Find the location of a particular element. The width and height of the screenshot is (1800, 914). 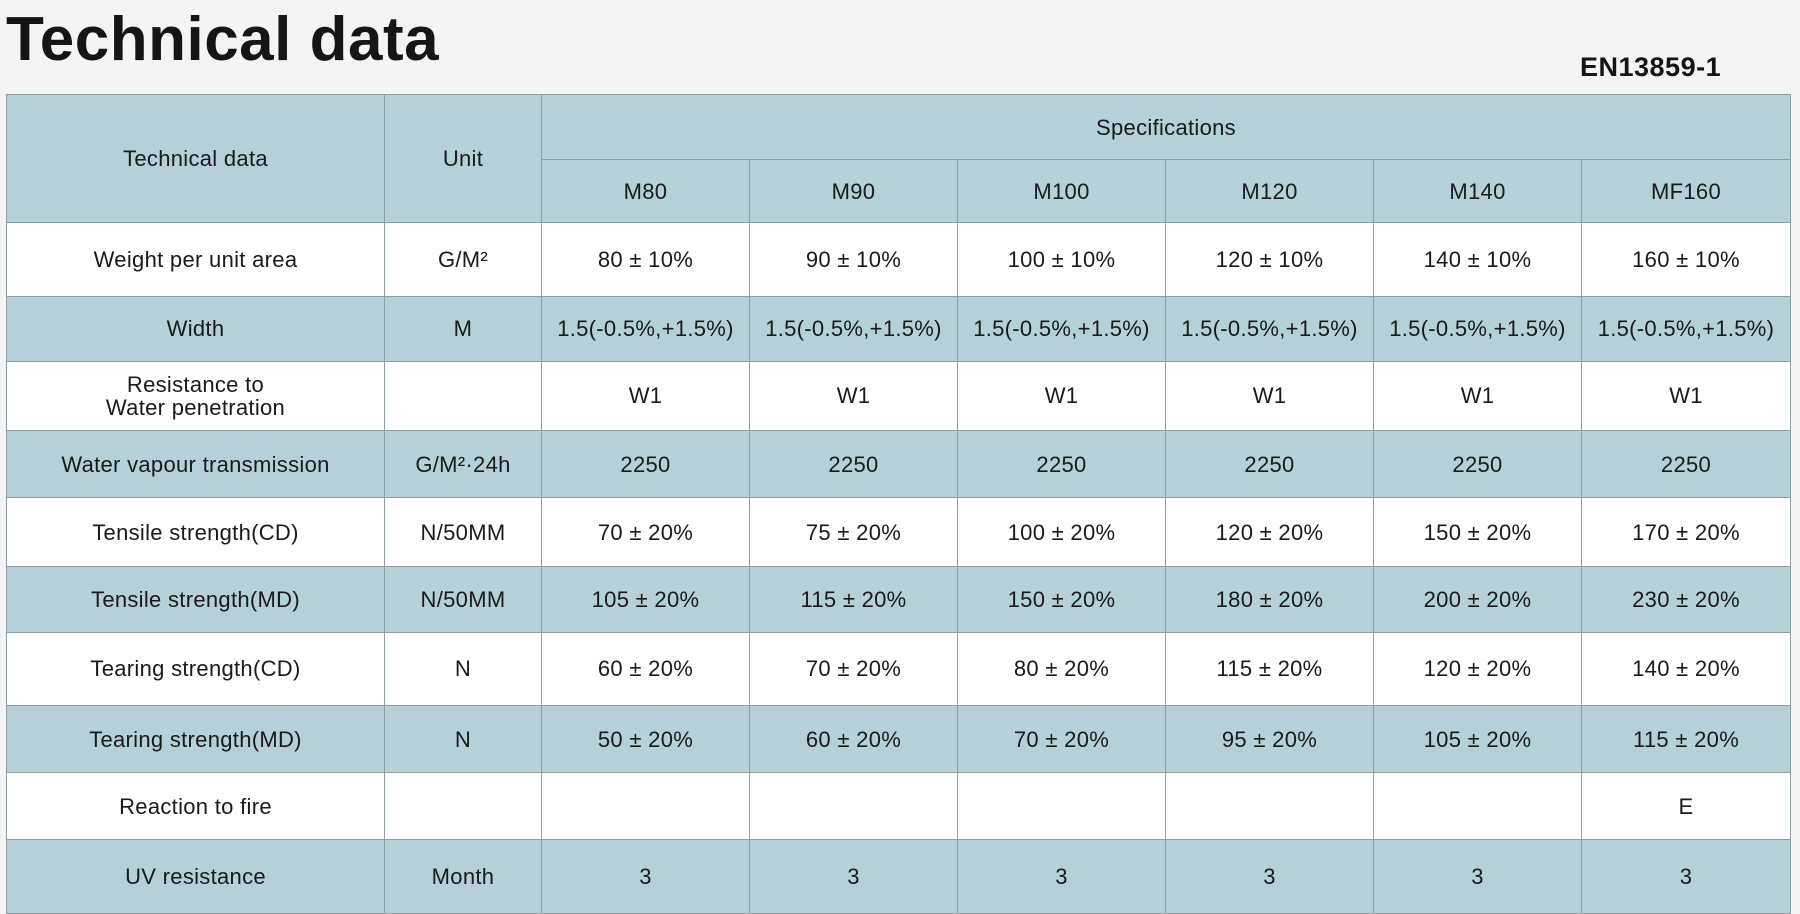

cell-value: 100 ± 20% is located at coordinates (1061, 532).